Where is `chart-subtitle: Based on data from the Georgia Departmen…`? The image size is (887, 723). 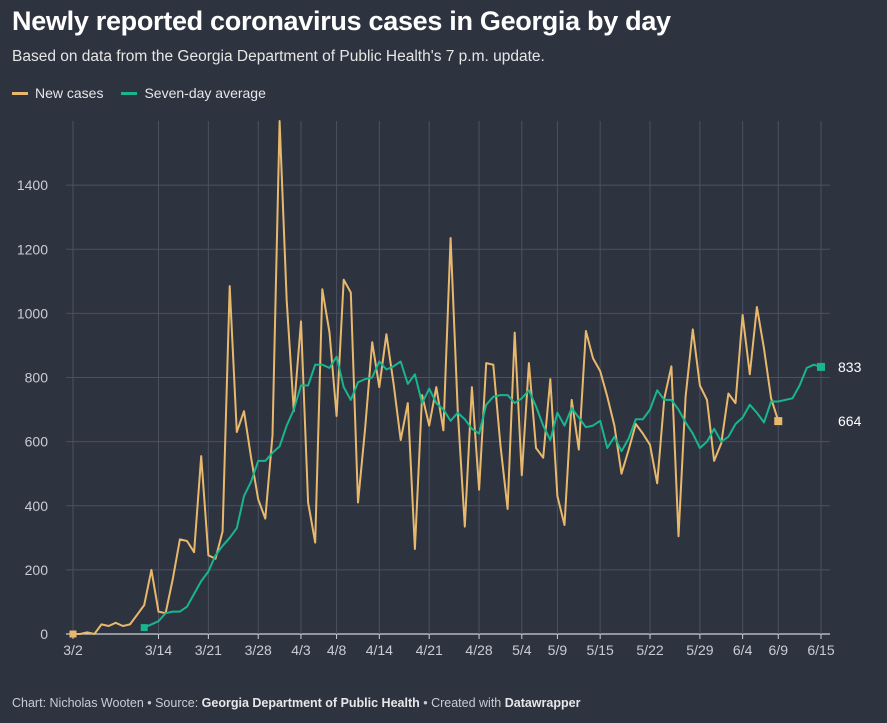
chart-subtitle: Based on data from the Georgia Departmen… is located at coordinates (278, 56).